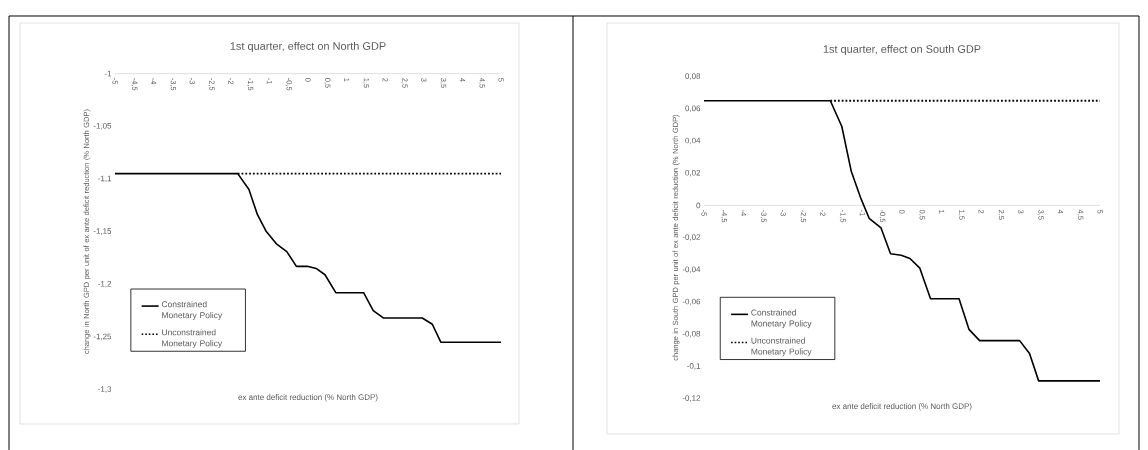 The image size is (1148, 450). Describe the element at coordinates (902, 49) in the screenshot. I see `chart-title: 1st quarter, effect on South GDP` at that location.